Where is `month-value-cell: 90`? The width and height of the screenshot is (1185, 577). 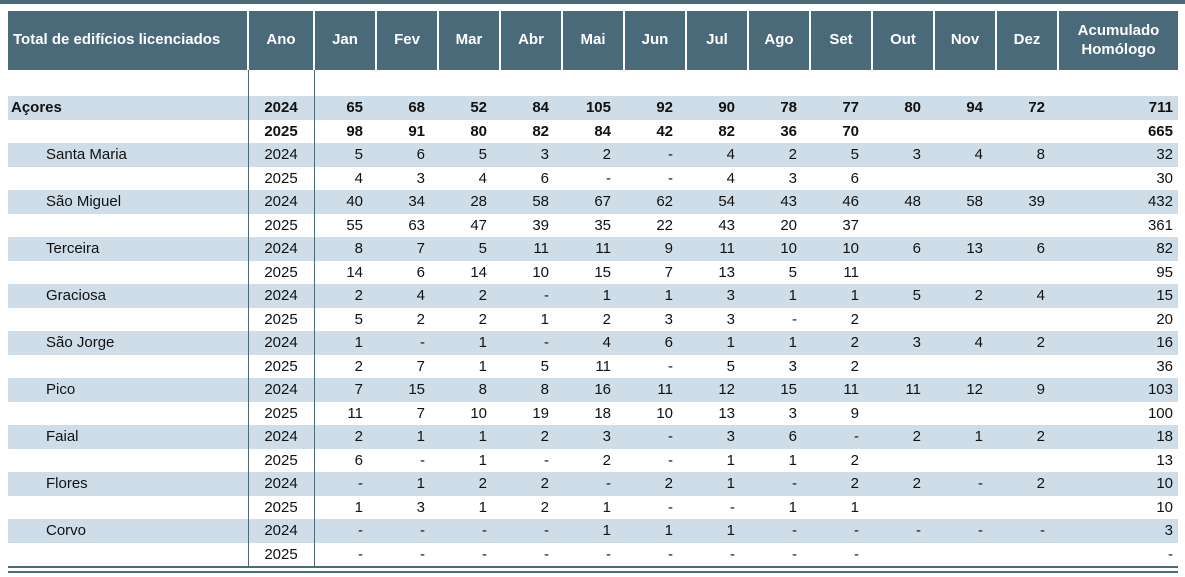
month-value-cell: 90 is located at coordinates (726, 108).